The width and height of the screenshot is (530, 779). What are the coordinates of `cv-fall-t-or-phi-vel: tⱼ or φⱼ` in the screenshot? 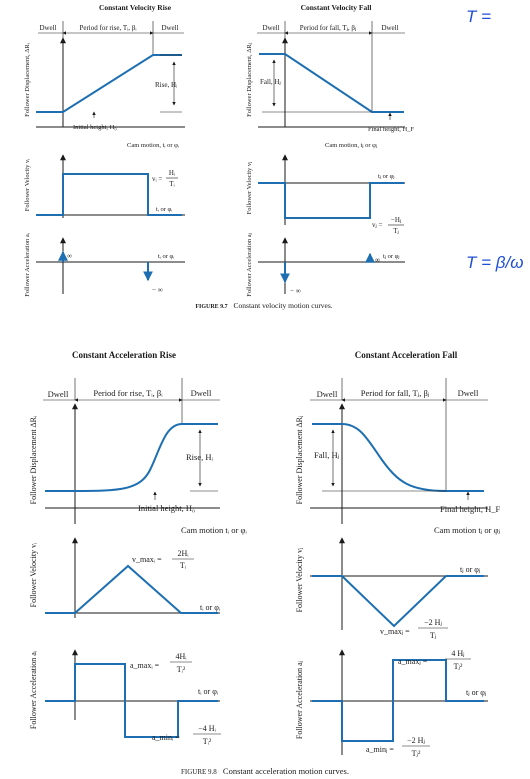 It's located at (386, 176).